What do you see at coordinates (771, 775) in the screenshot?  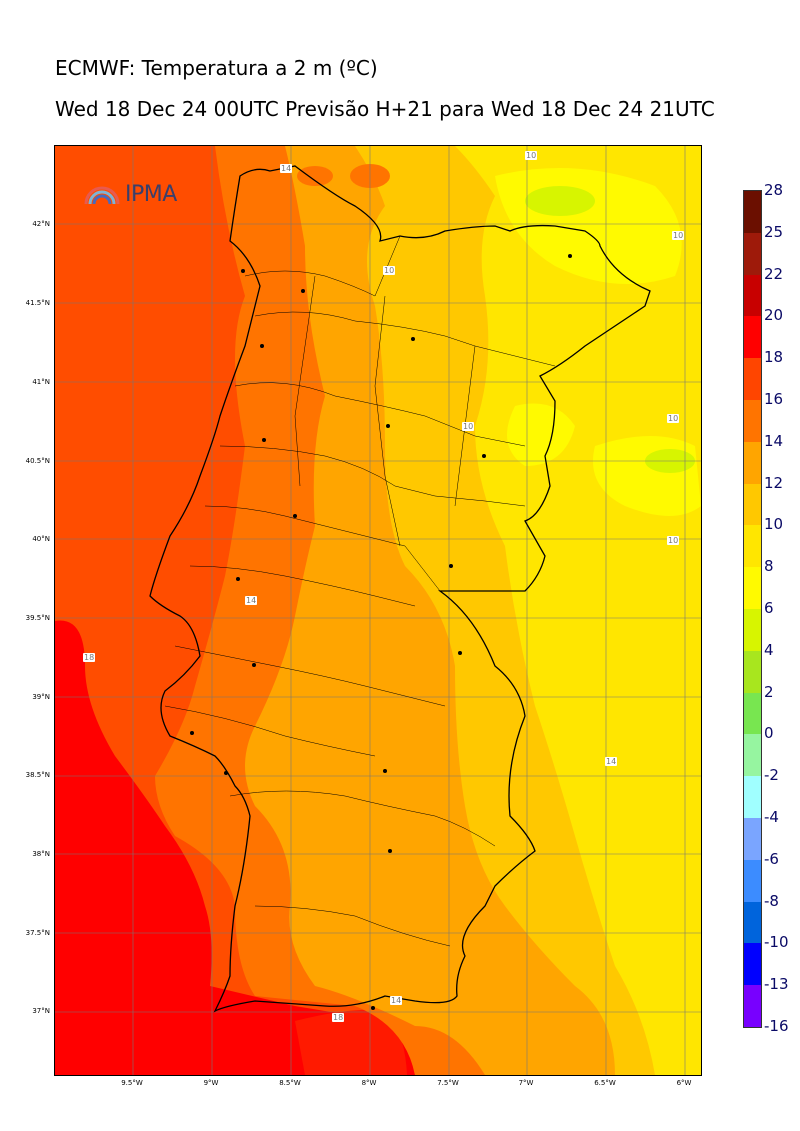 I see `color-scale-tick-label: -2` at bounding box center [771, 775].